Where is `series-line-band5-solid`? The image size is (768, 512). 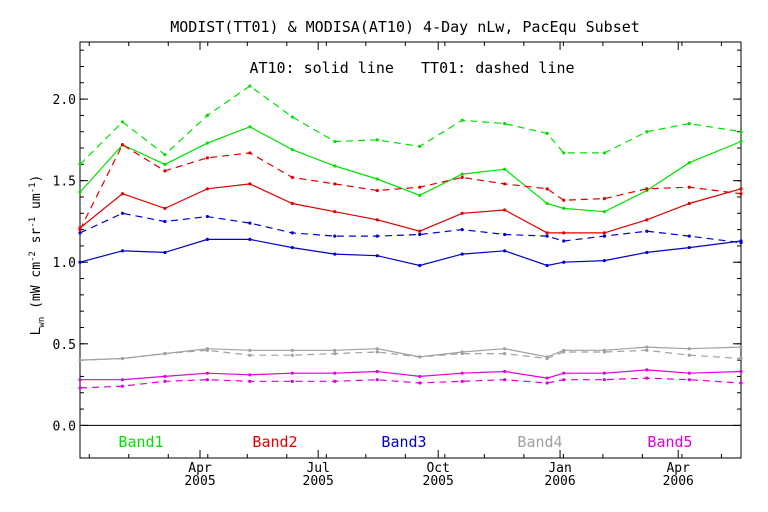 series-line-band5-solid is located at coordinates (411, 375).